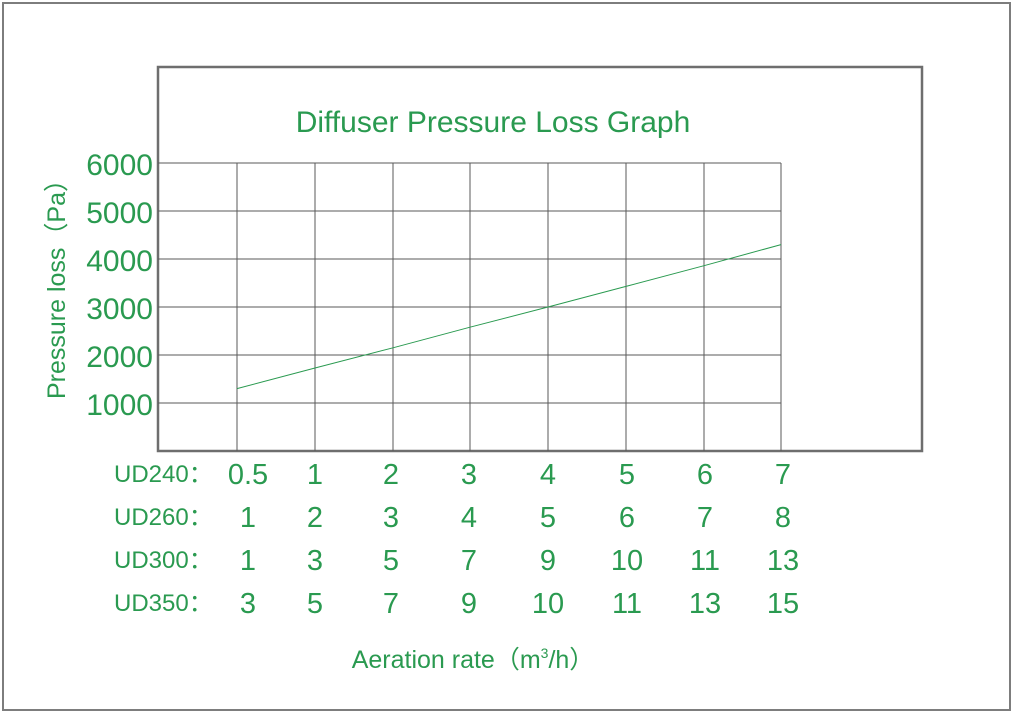 This screenshot has width=1017, height=717. Describe the element at coordinates (119, 357) in the screenshot. I see `y-tick-label: 2000` at that location.